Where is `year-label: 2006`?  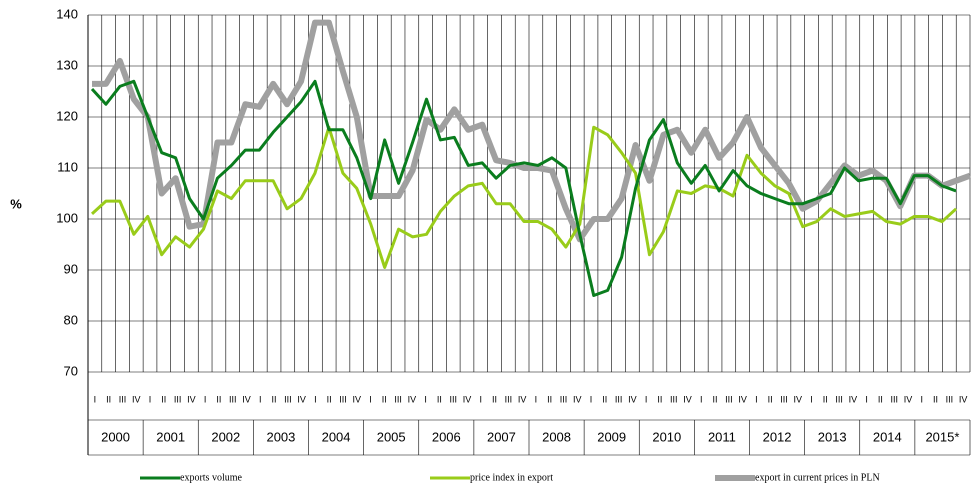
year-label: 2006 is located at coordinates (446, 436).